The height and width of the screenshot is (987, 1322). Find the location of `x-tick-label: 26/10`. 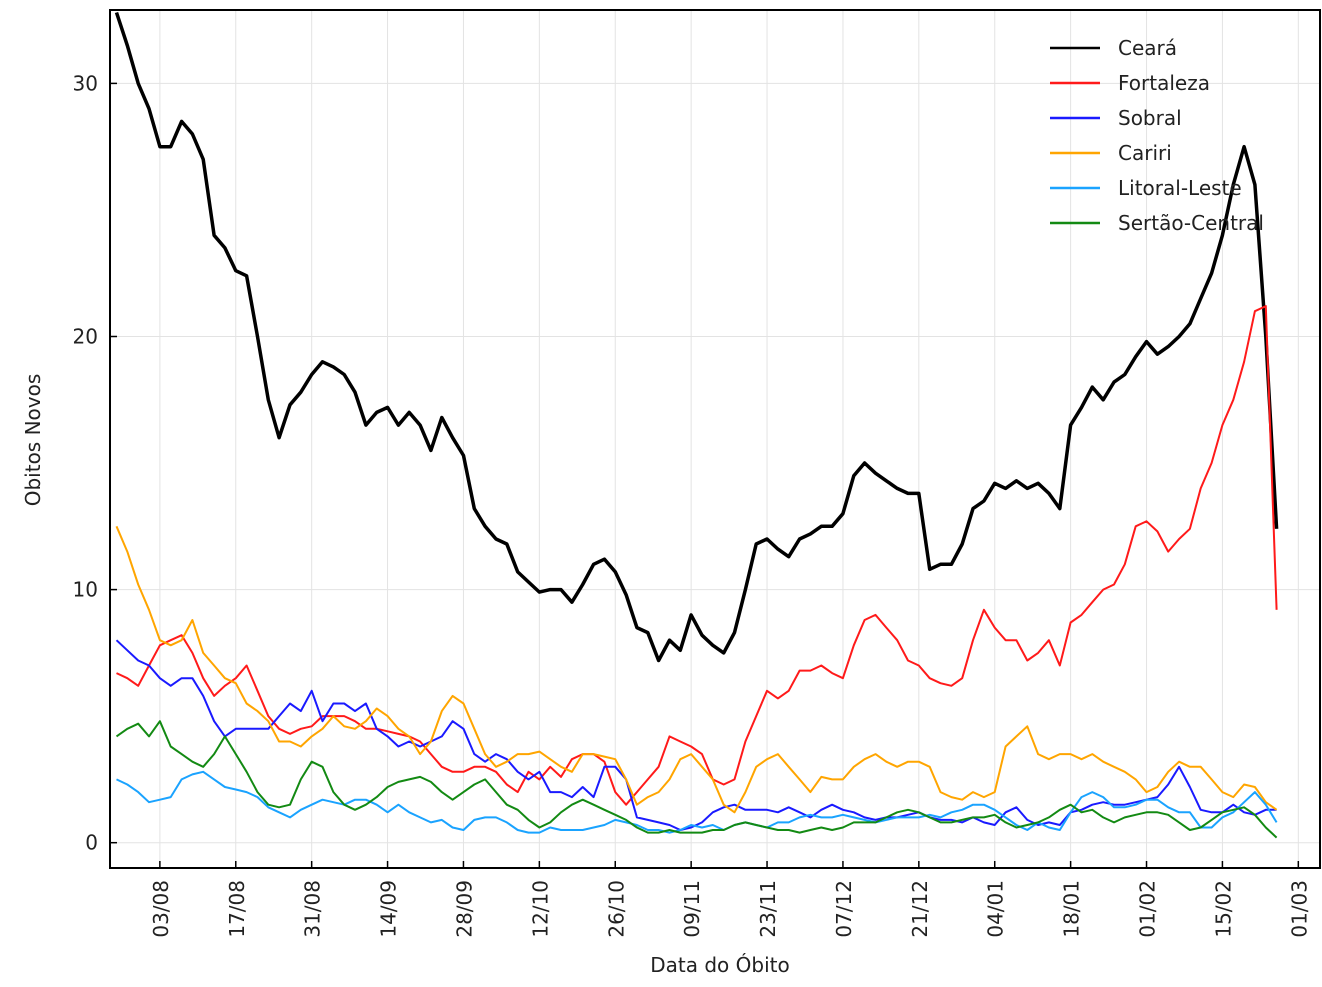

x-tick-label: 26/10 is located at coordinates (616, 909).